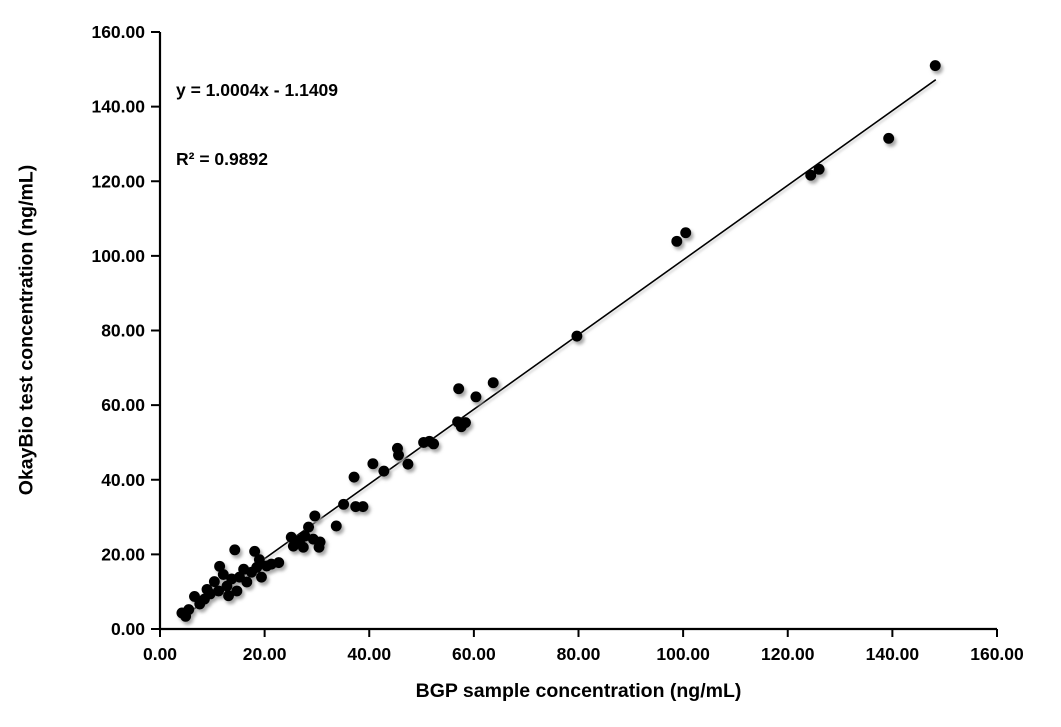  Describe the element at coordinates (683, 654) in the screenshot. I see `x-tick-label: 100.00` at that location.